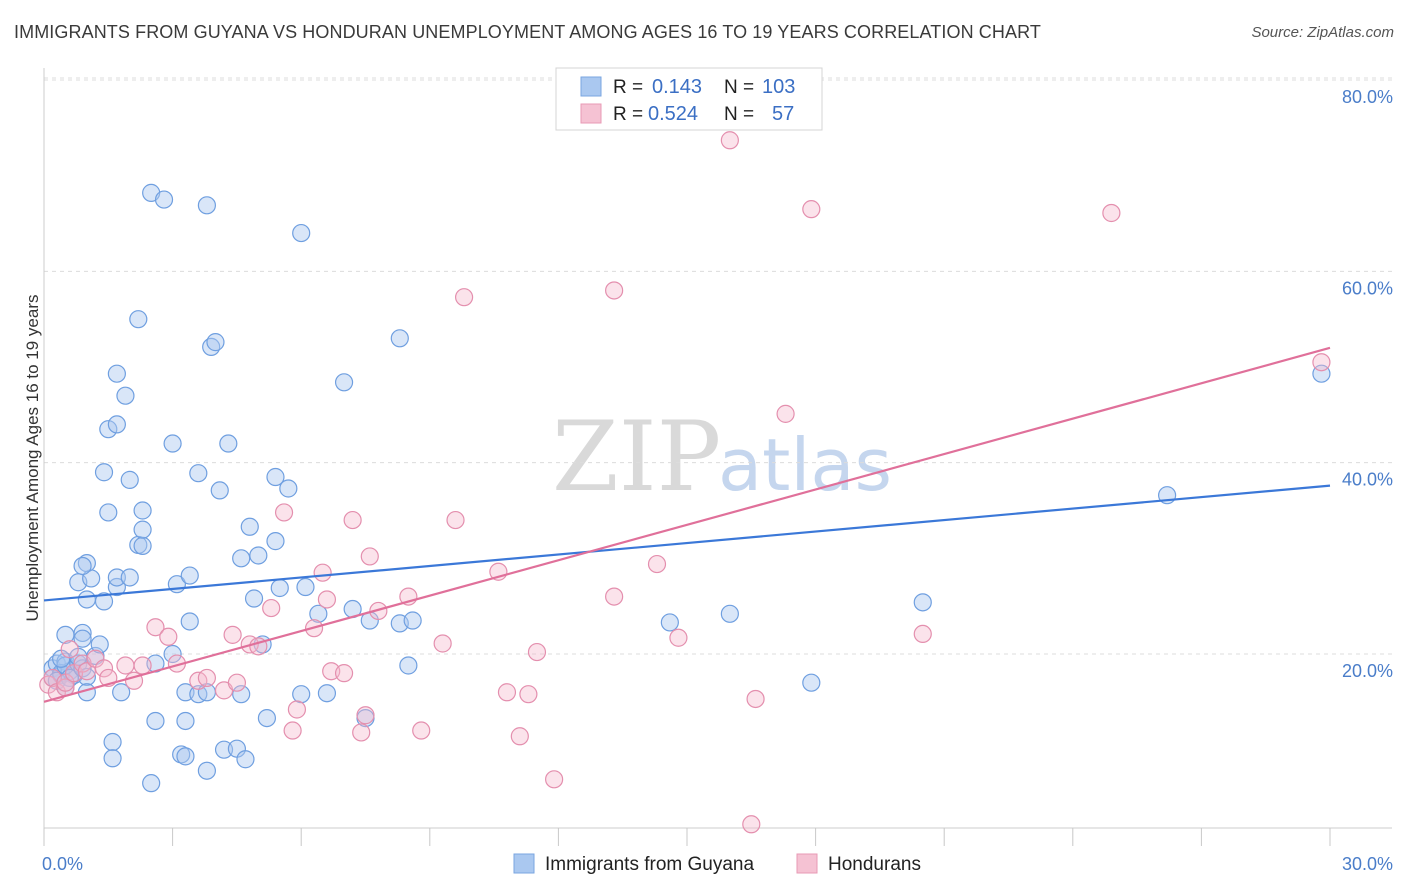 This screenshot has width=1406, height=892. I want to click on series-legend: Immigrants from Guyana Hondurans, so click(717, 864).